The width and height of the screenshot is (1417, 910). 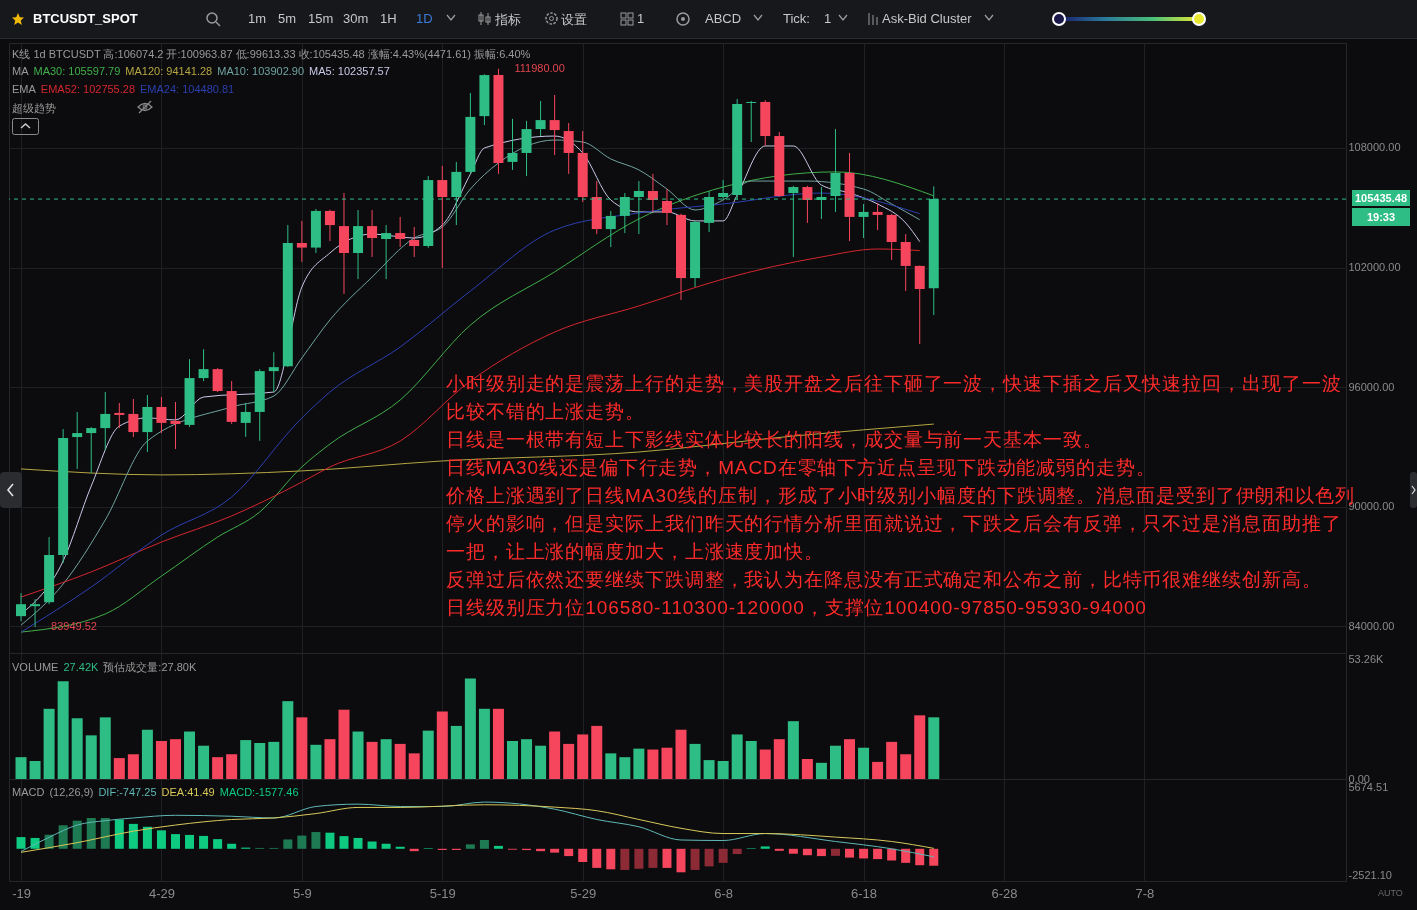 I want to click on text: 30m, so click(x=356, y=18).